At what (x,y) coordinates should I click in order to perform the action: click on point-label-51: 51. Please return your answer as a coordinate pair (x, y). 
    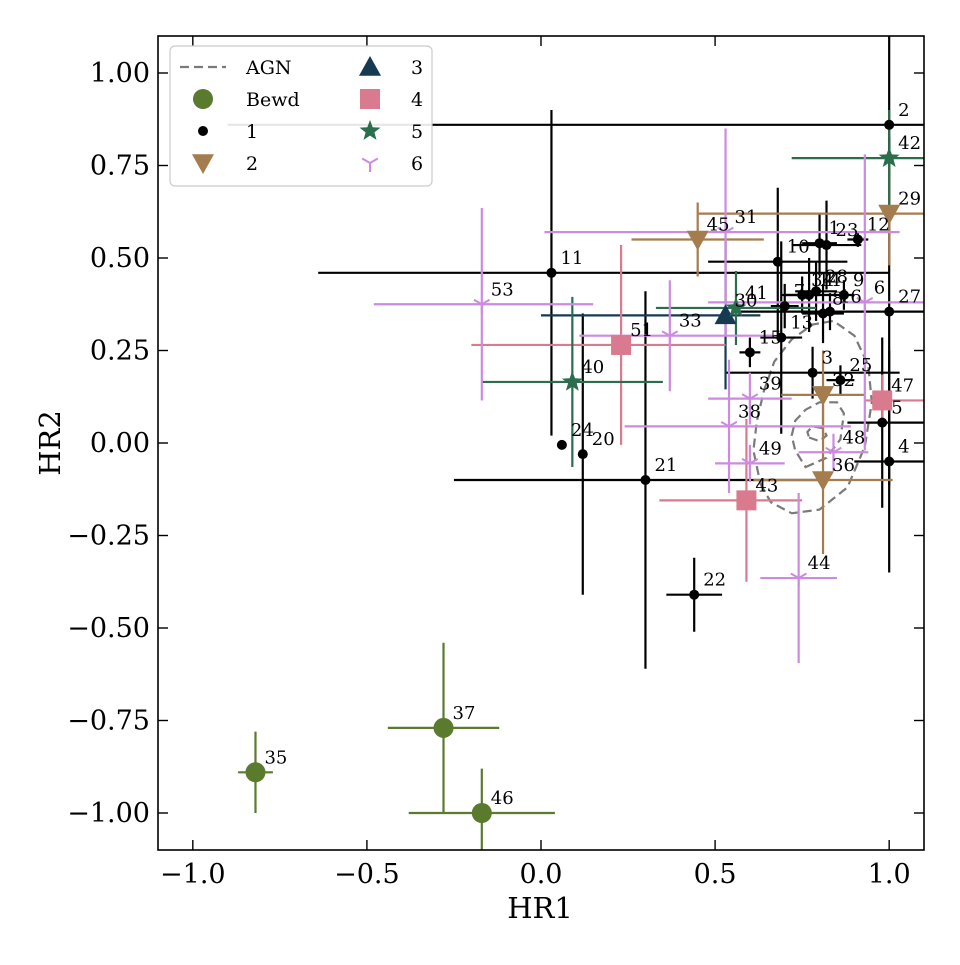
    Looking at the image, I should click on (641, 330).